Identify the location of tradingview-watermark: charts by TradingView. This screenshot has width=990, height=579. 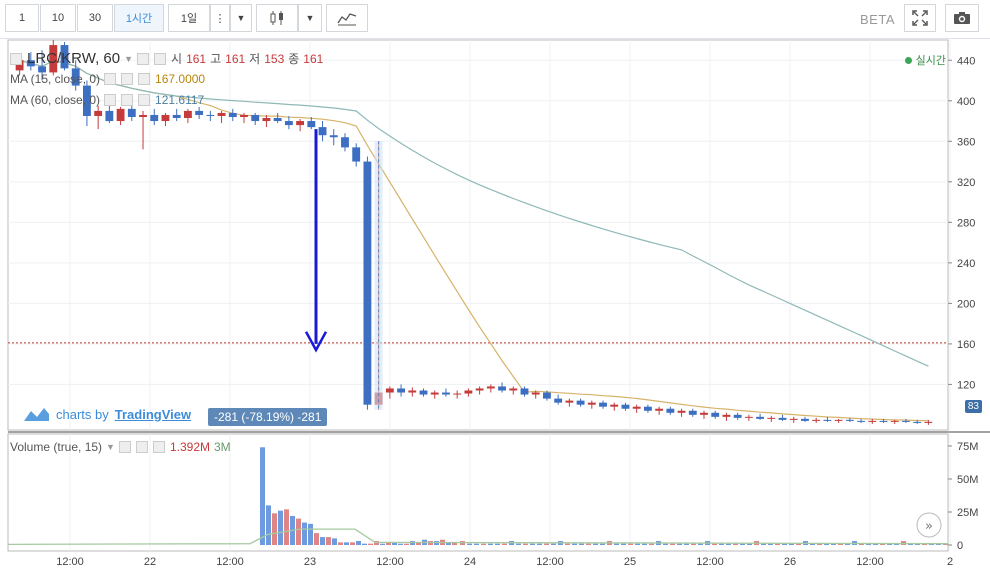
(106, 414).